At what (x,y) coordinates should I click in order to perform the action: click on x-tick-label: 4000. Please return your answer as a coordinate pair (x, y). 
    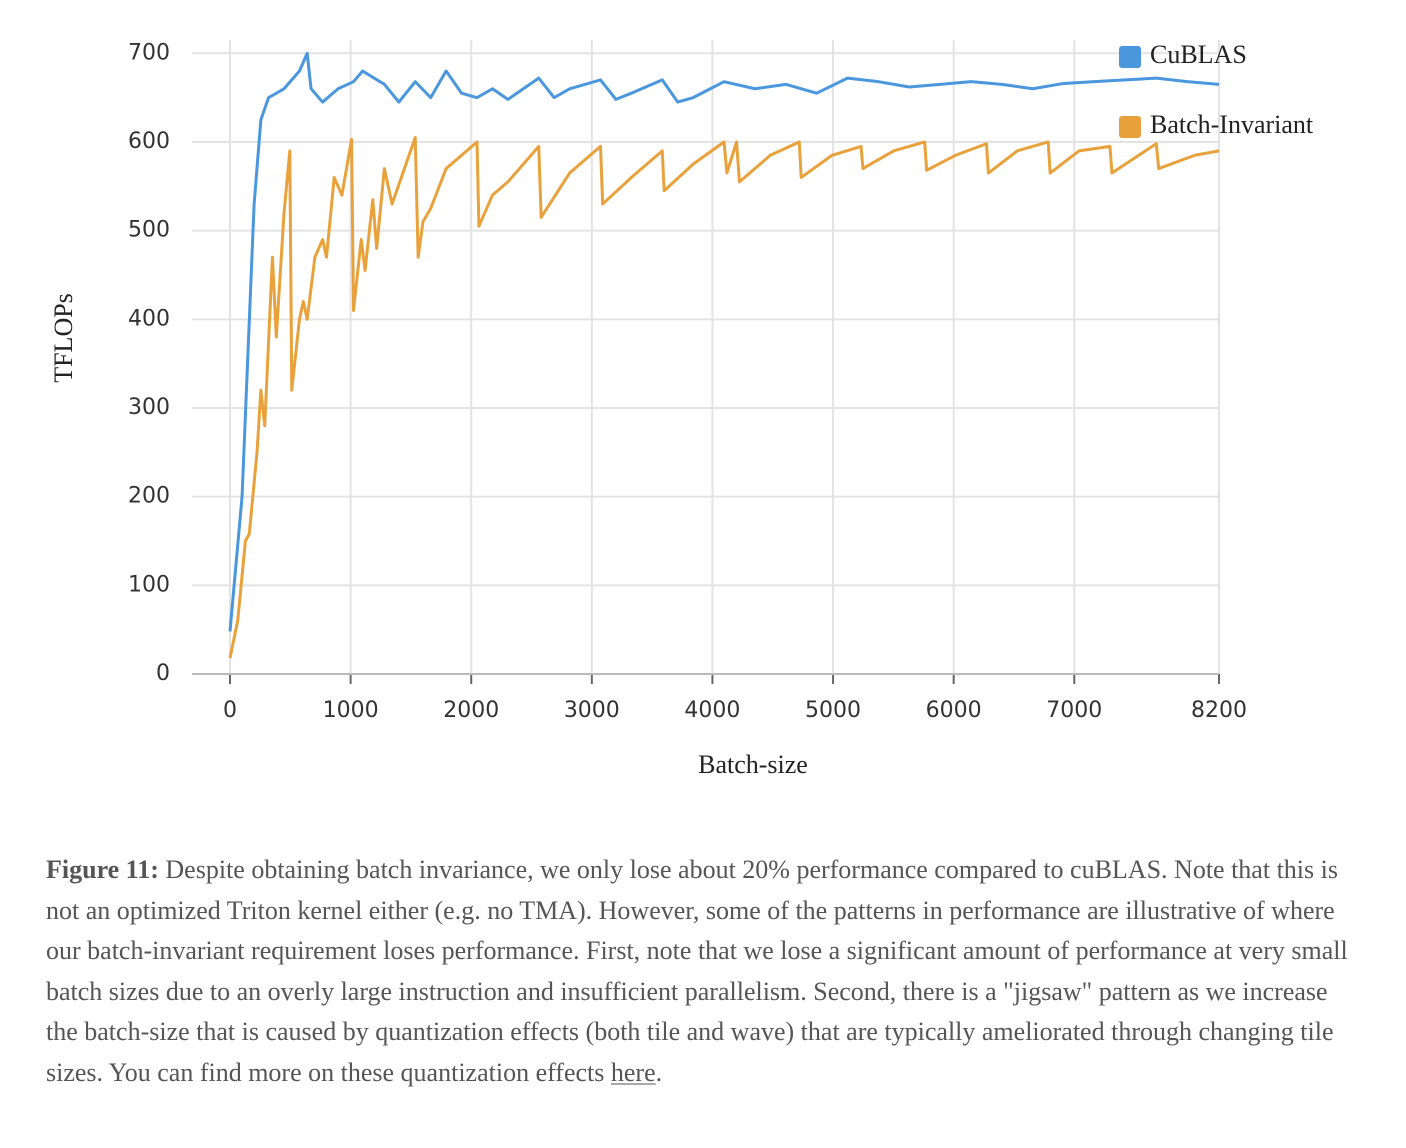
    Looking at the image, I should click on (712, 710).